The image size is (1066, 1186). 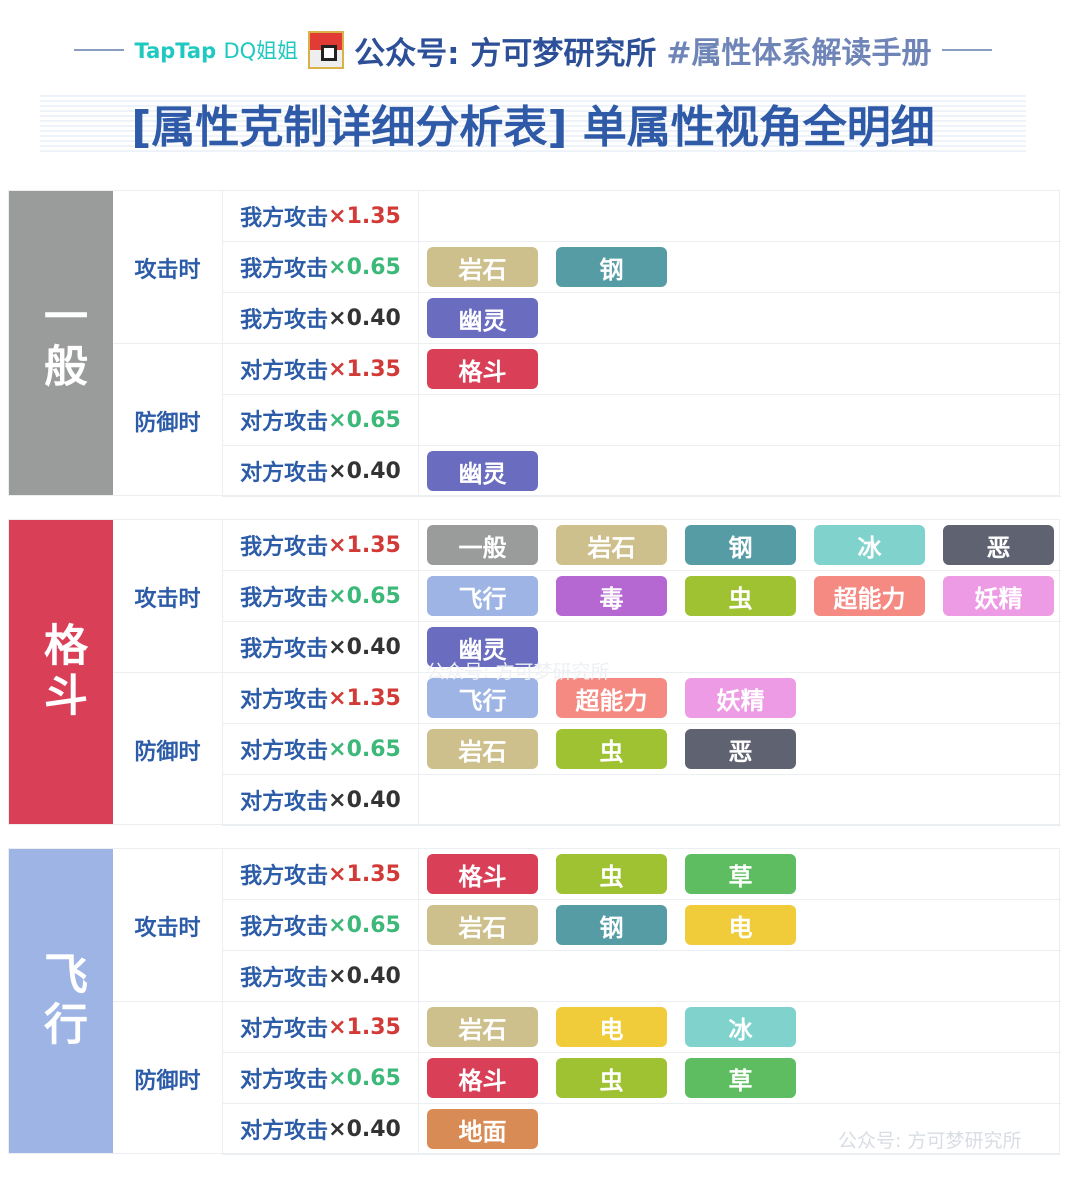 I want to click on type-chip: 虫, so click(x=740, y=596).